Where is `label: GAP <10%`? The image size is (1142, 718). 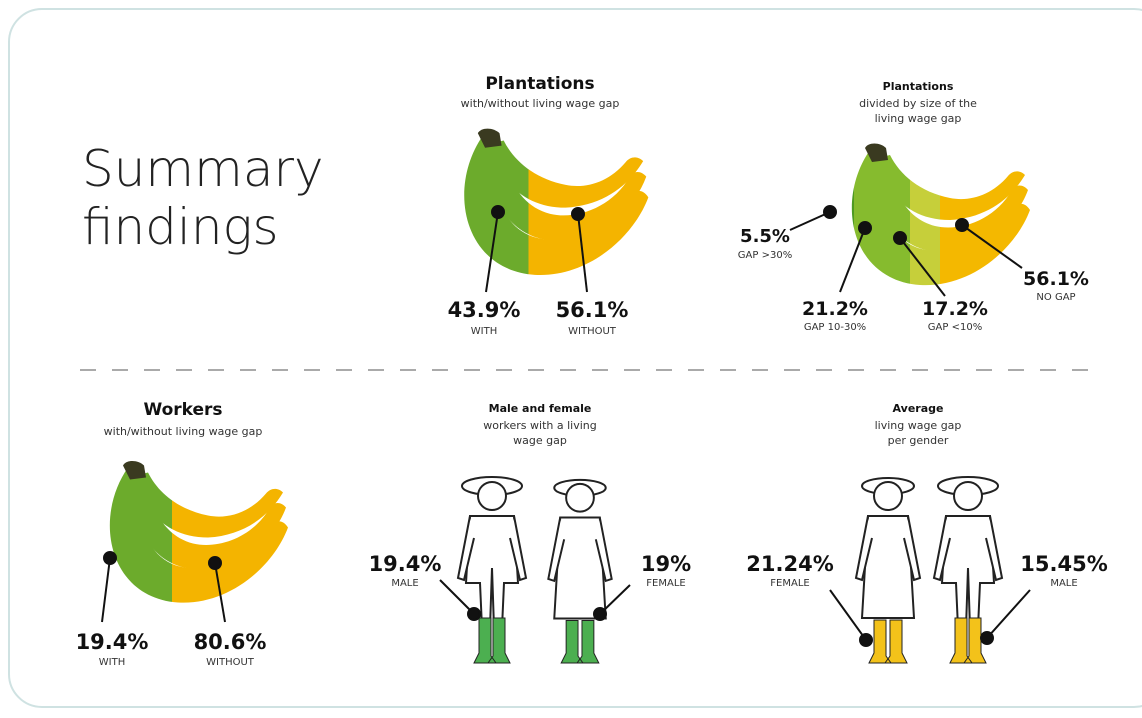 label: GAP <10% is located at coordinates (955, 327).